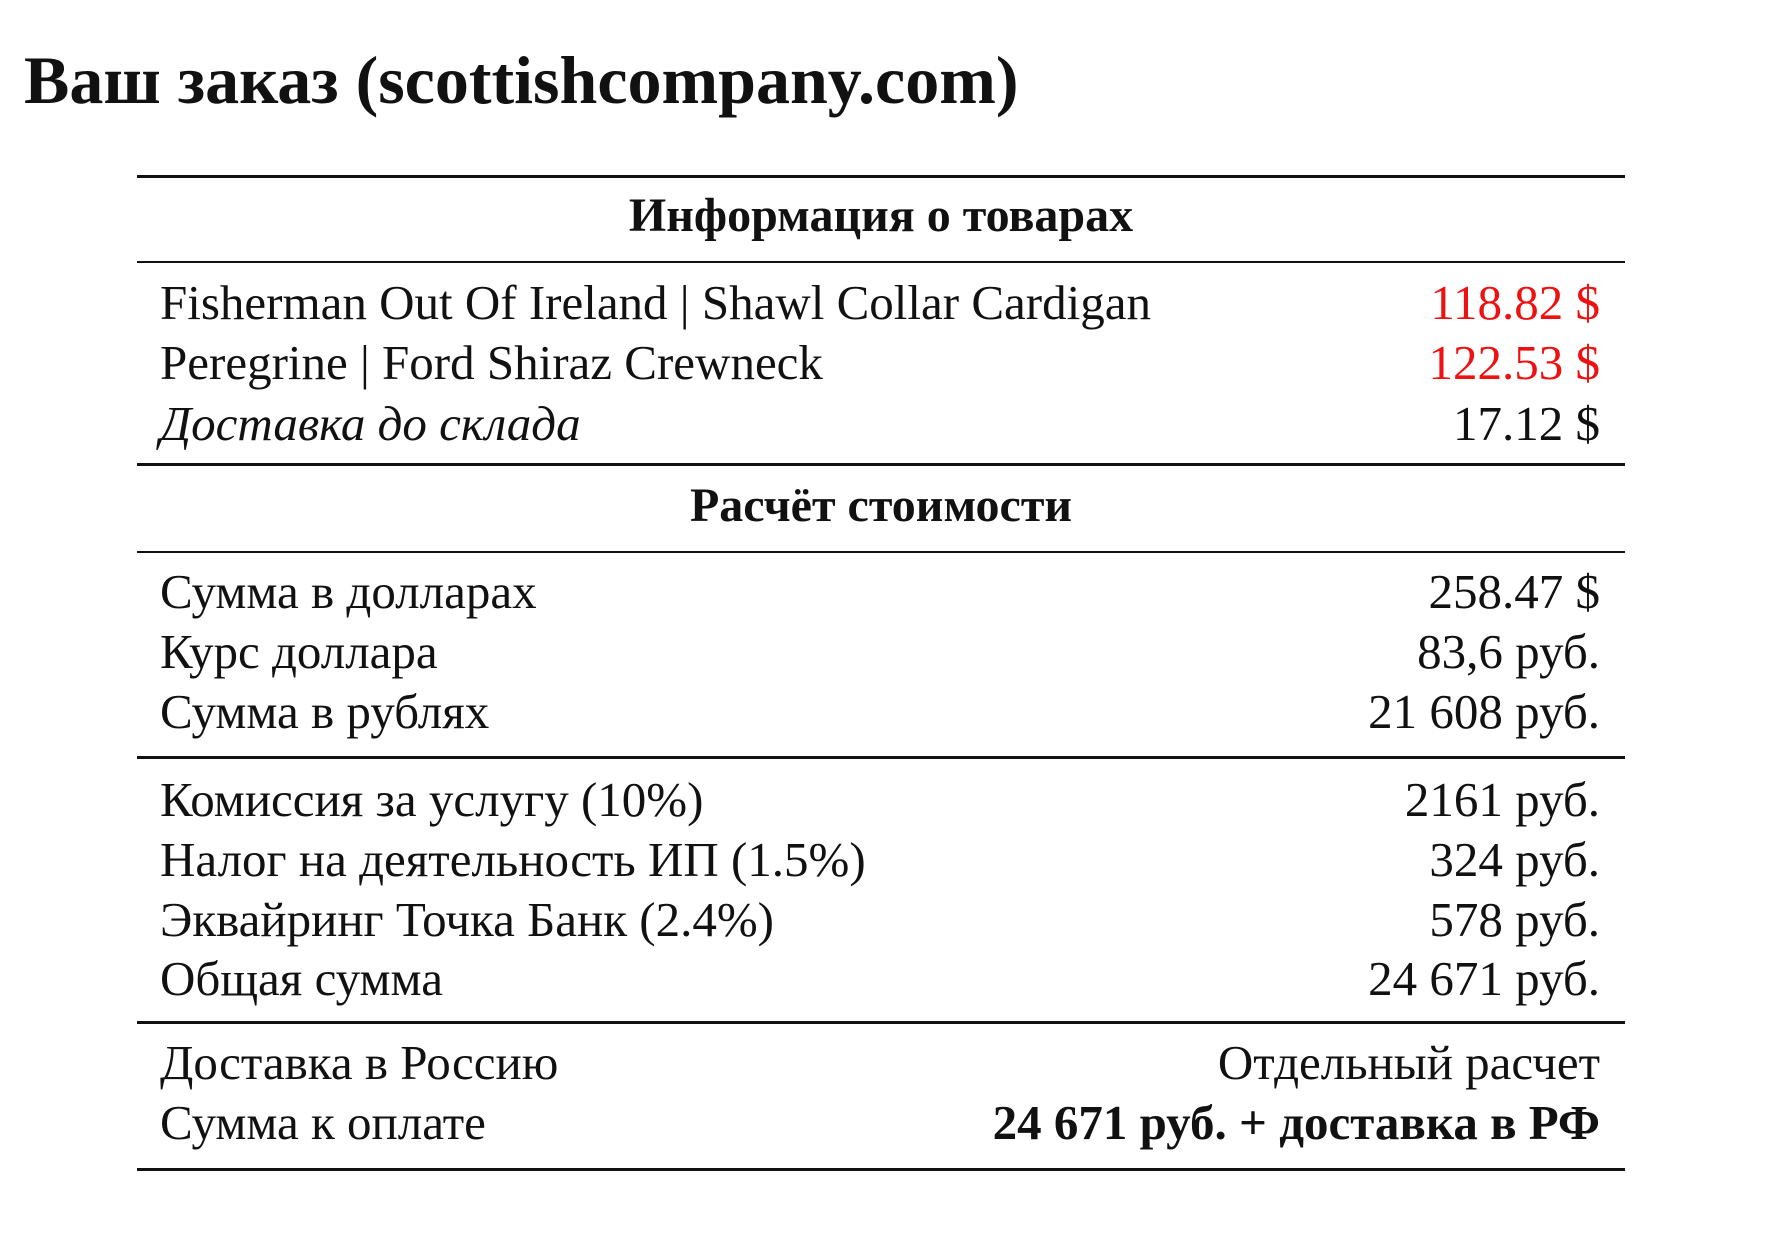 This screenshot has height=1250, width=1775. What do you see at coordinates (880, 1063) in the screenshot?
I see `row: Доставка в Россию Отдельный расчет` at bounding box center [880, 1063].